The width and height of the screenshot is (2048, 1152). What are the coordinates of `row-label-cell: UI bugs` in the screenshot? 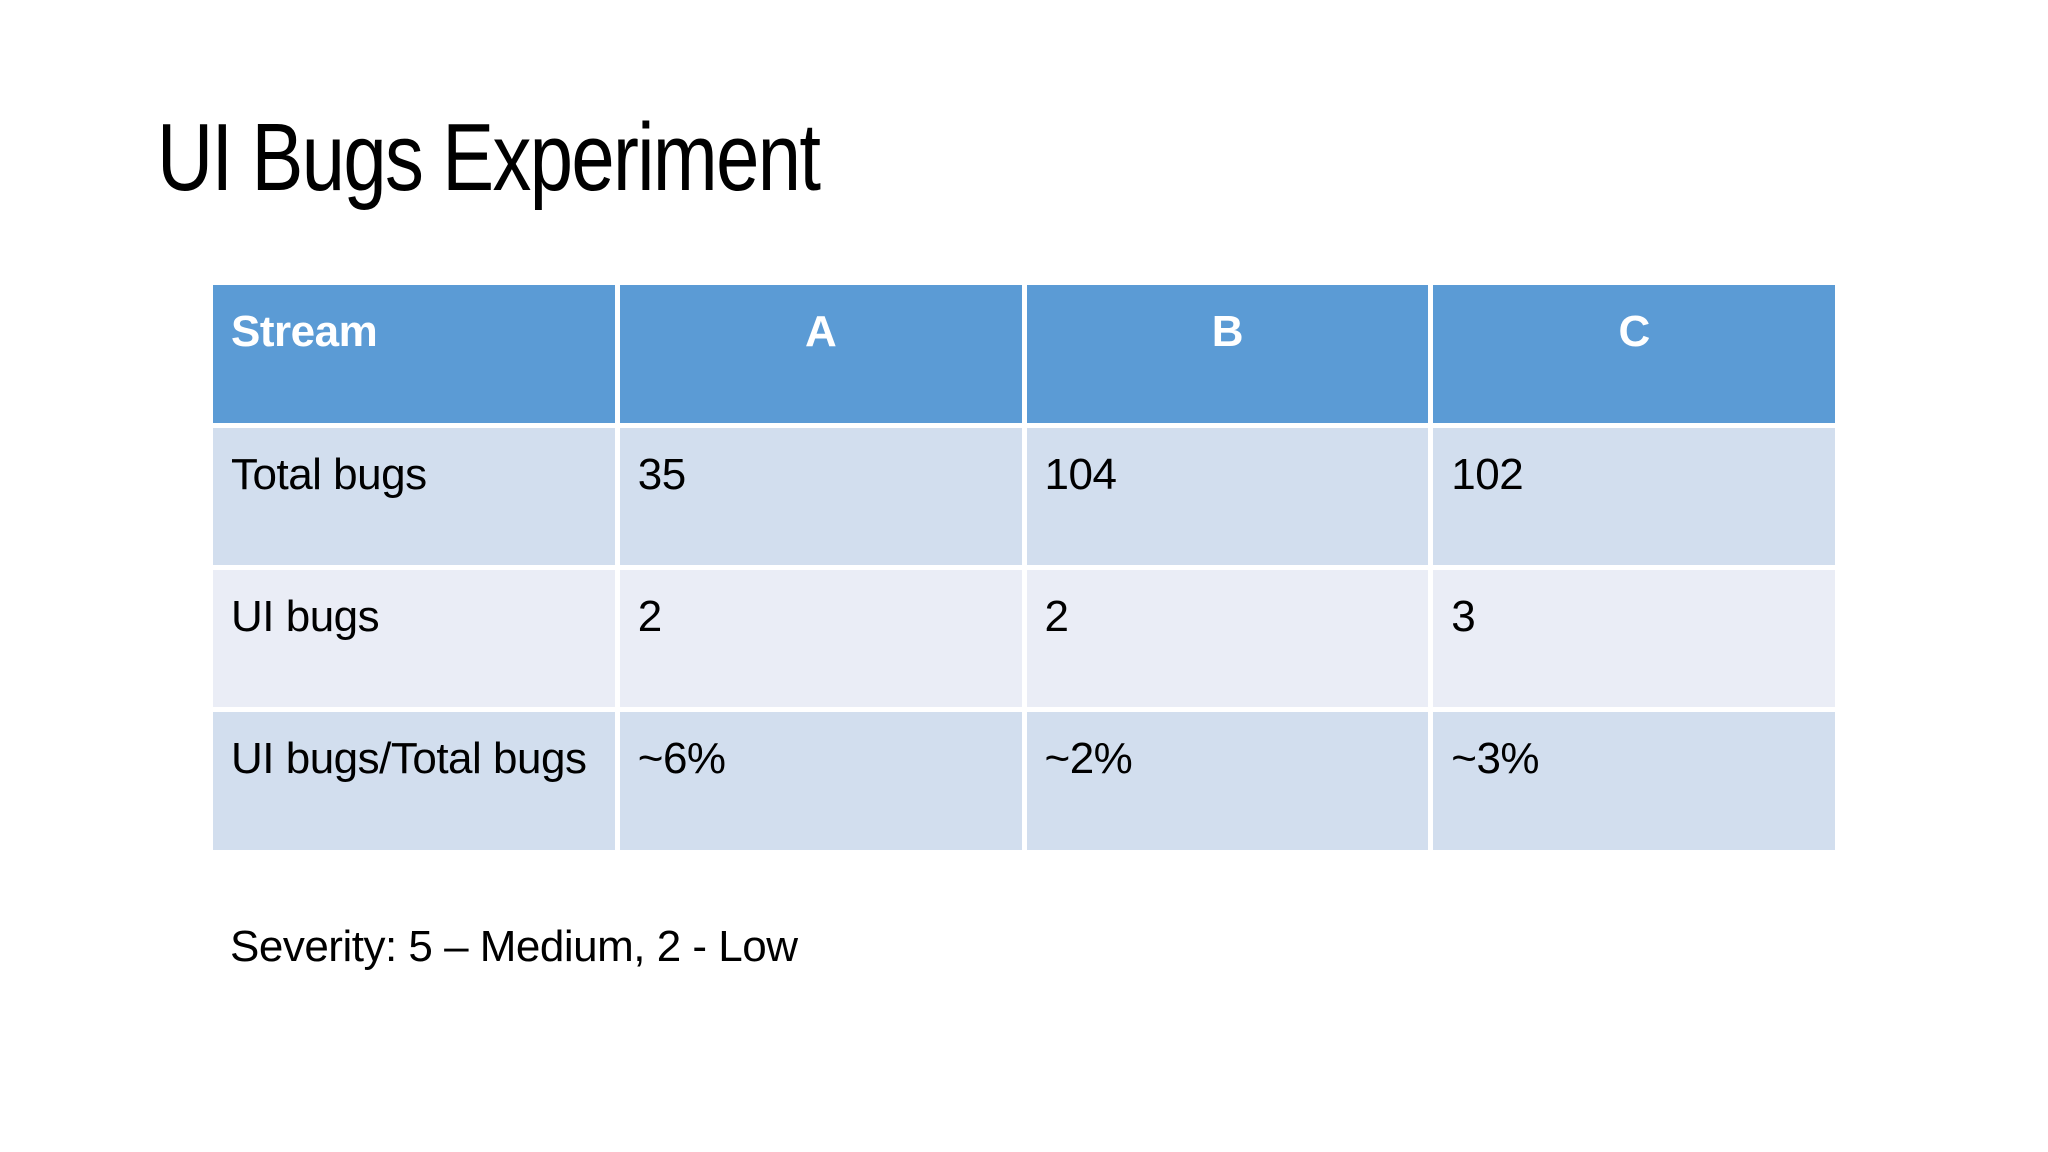 It's located at (414, 638).